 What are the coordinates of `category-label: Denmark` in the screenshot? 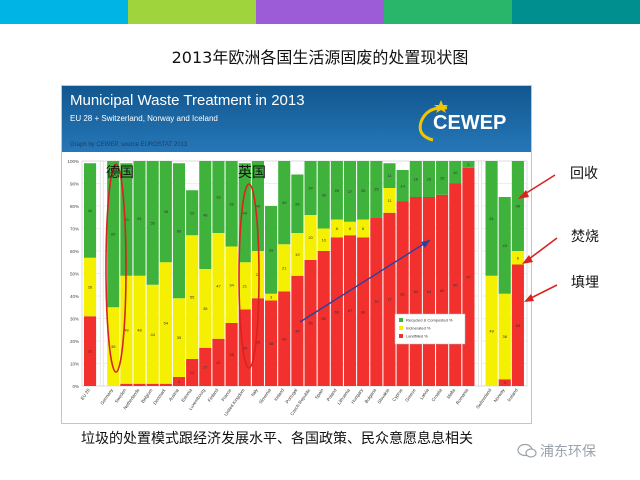 It's located at (159, 396).